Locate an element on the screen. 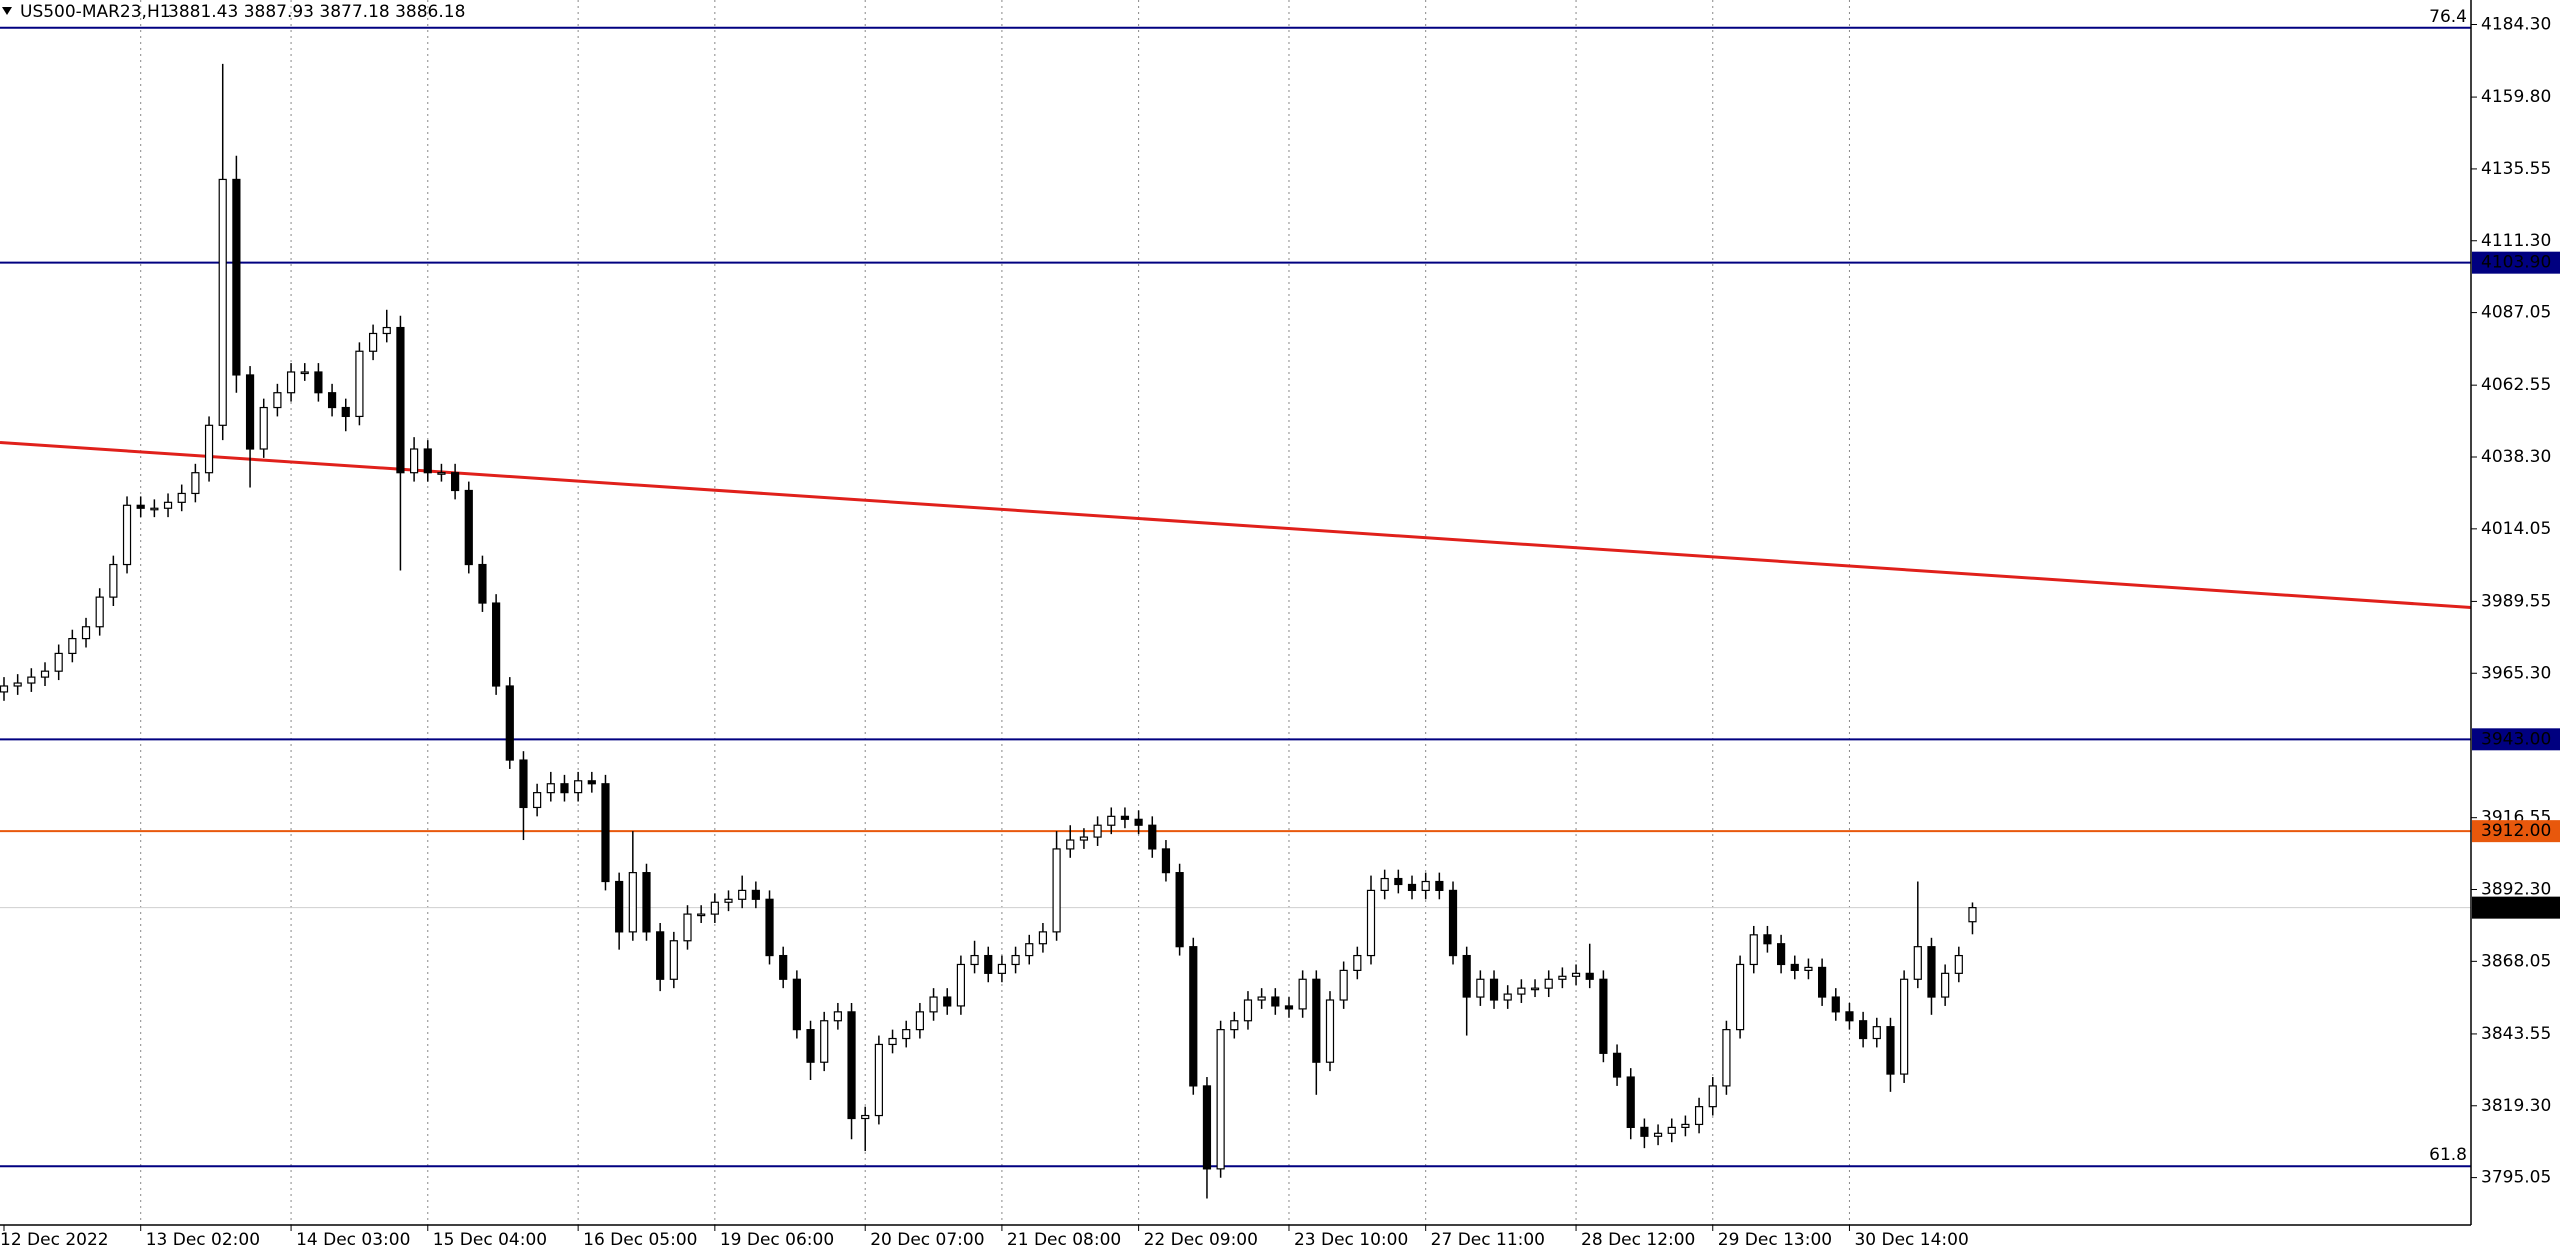  x-tick-label: 27 Dec 11:00 is located at coordinates (1488, 1240).